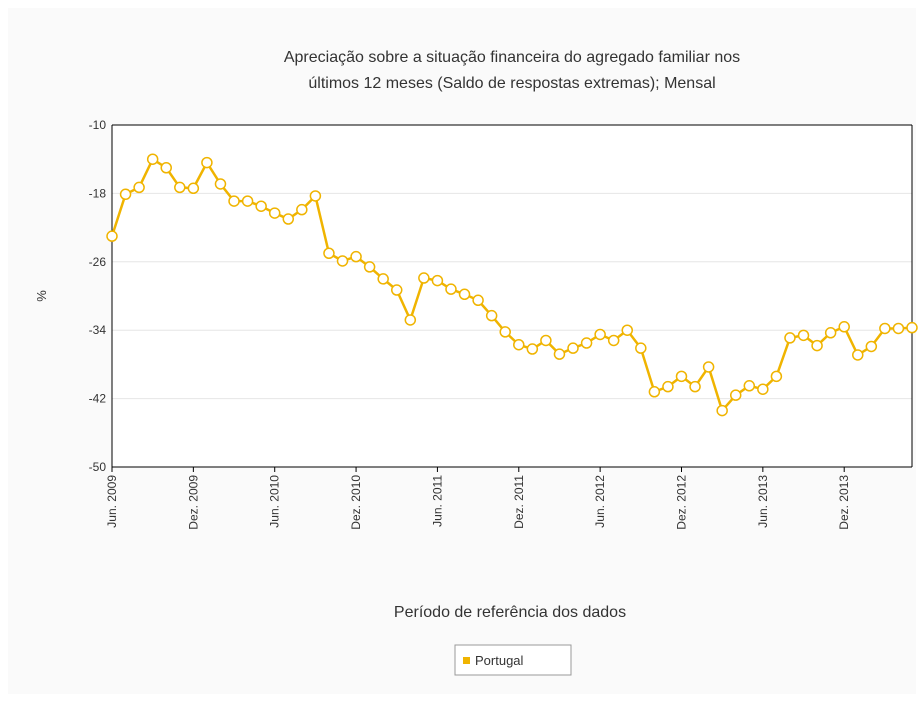 This screenshot has height=707, width=924. I want to click on x-tick-label: Dez. 2011, so click(519, 502).